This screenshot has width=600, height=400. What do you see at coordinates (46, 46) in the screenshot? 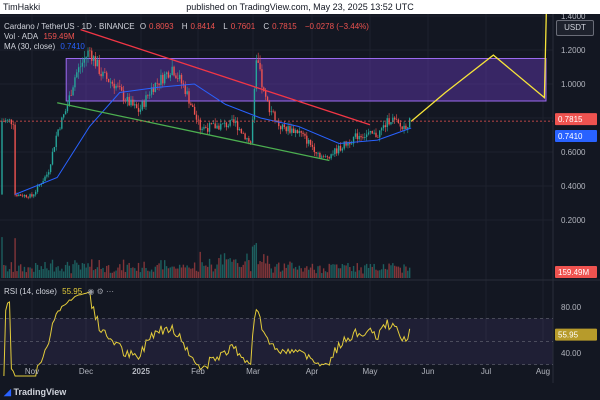
I see `ma-legend: MA (30, close) 0.7410` at bounding box center [46, 46].